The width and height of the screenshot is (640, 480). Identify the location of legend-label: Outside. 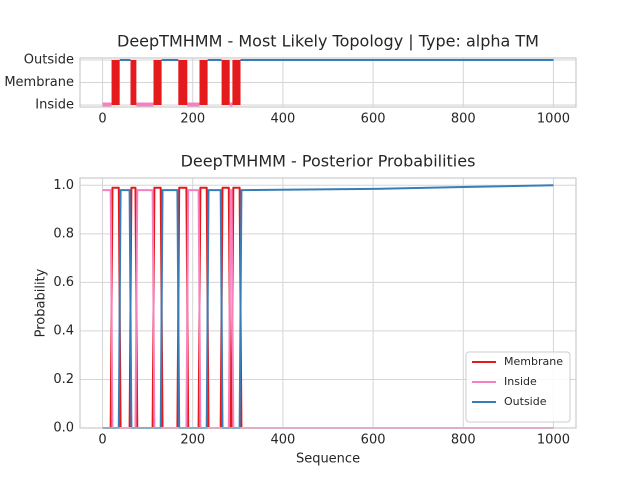
(525, 401).